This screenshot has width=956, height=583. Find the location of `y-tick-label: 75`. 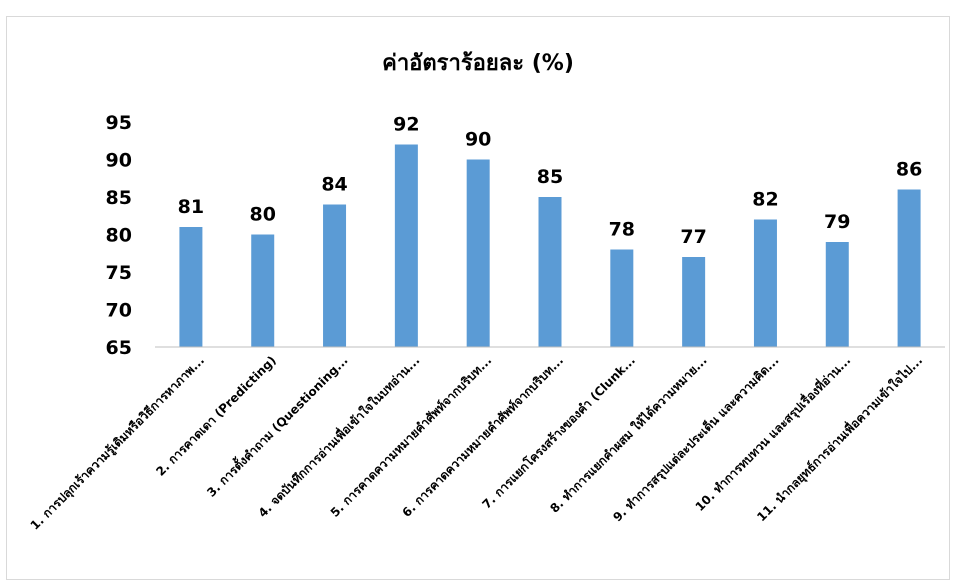

y-tick-label: 75 is located at coordinates (119, 273).